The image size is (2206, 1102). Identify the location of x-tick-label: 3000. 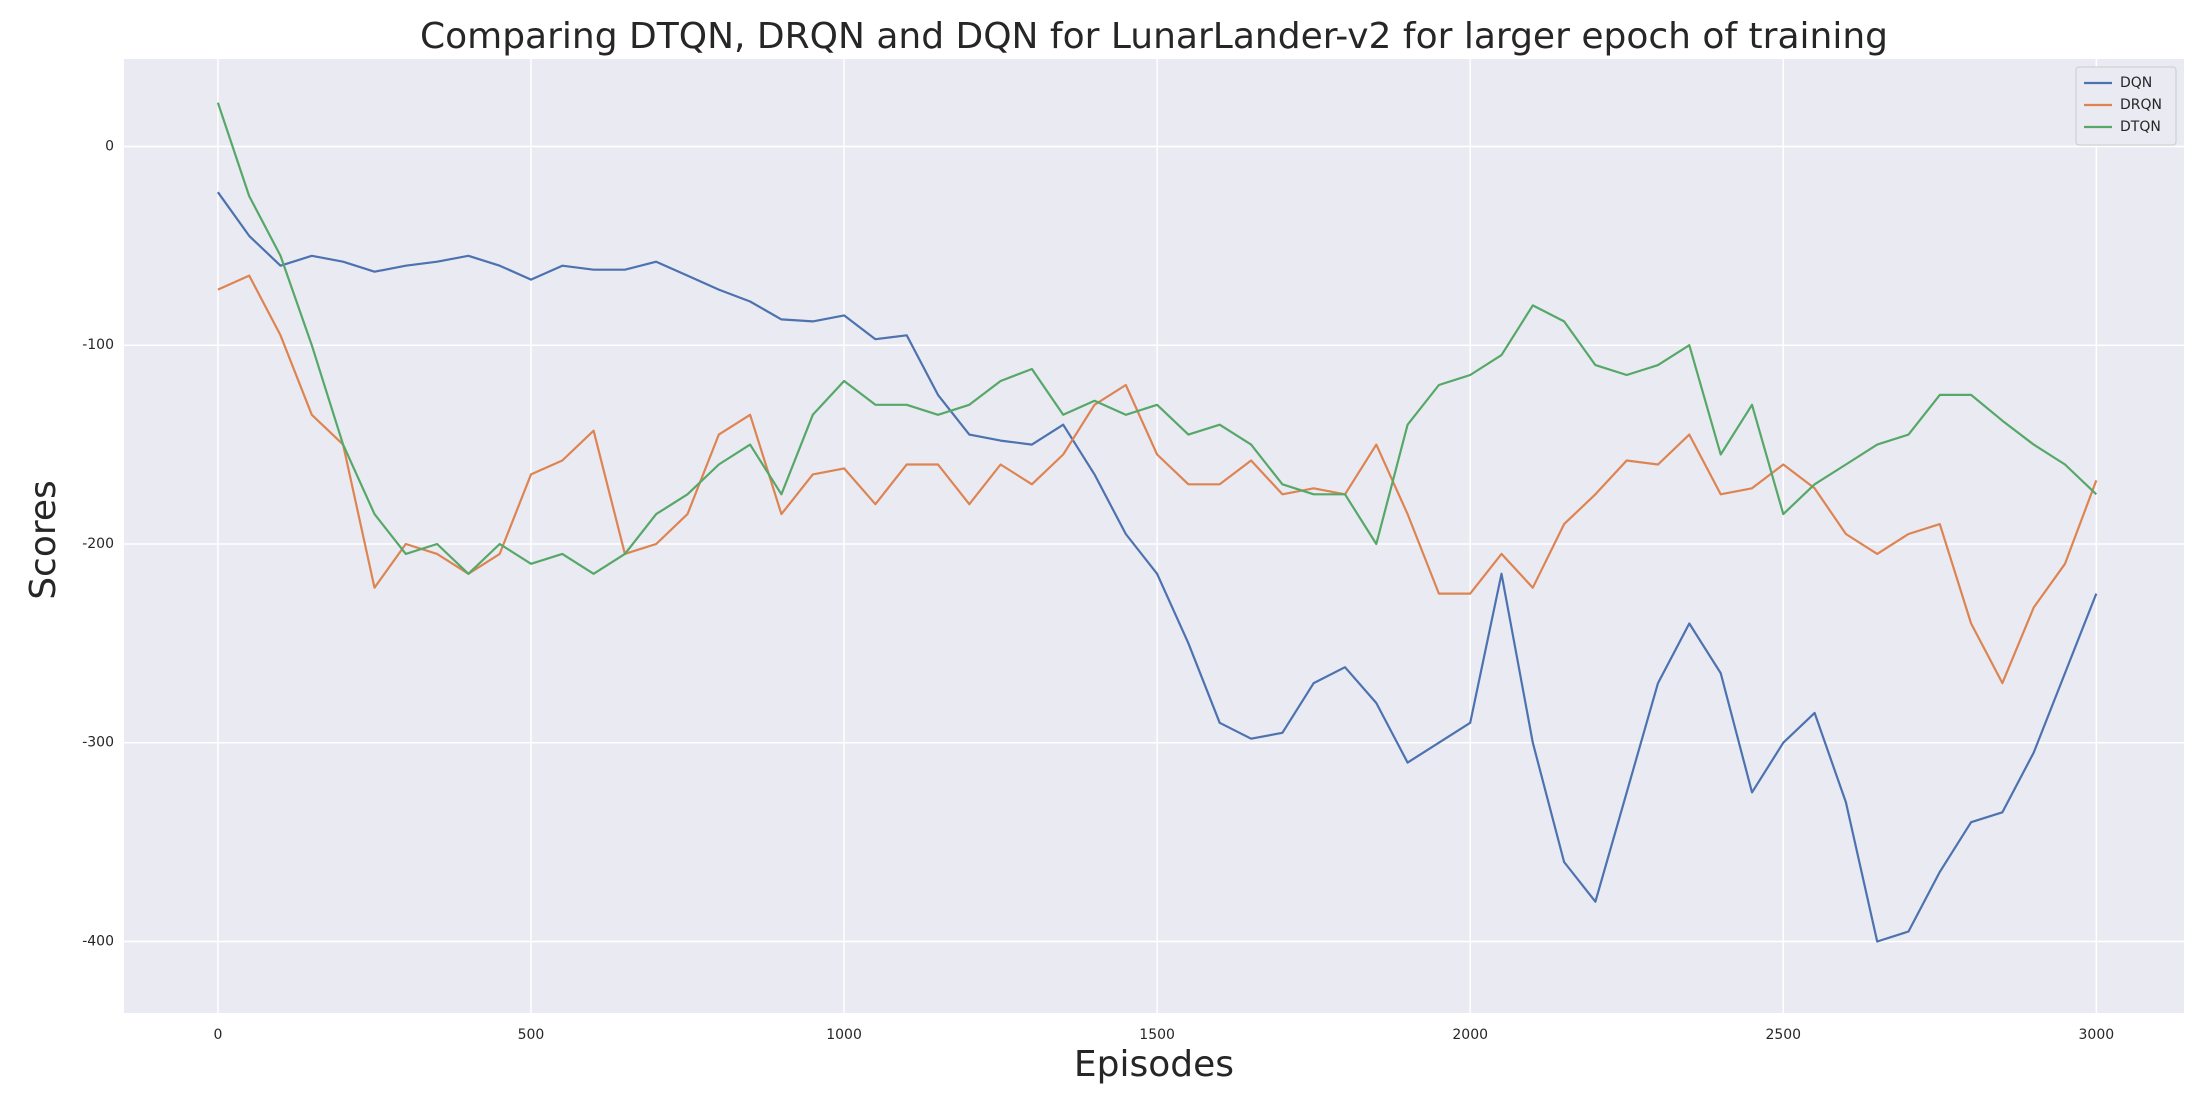
(2097, 1035).